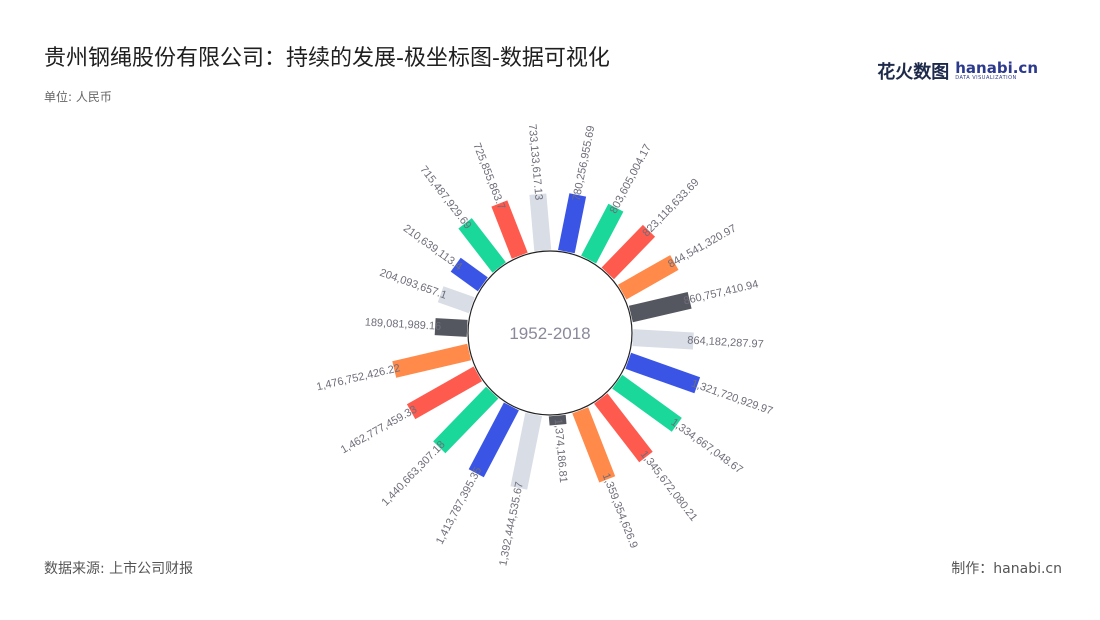 The image size is (1100, 620). What do you see at coordinates (445, 198) in the screenshot?
I see `bar-label-20: 715,487,929.69` at bounding box center [445, 198].